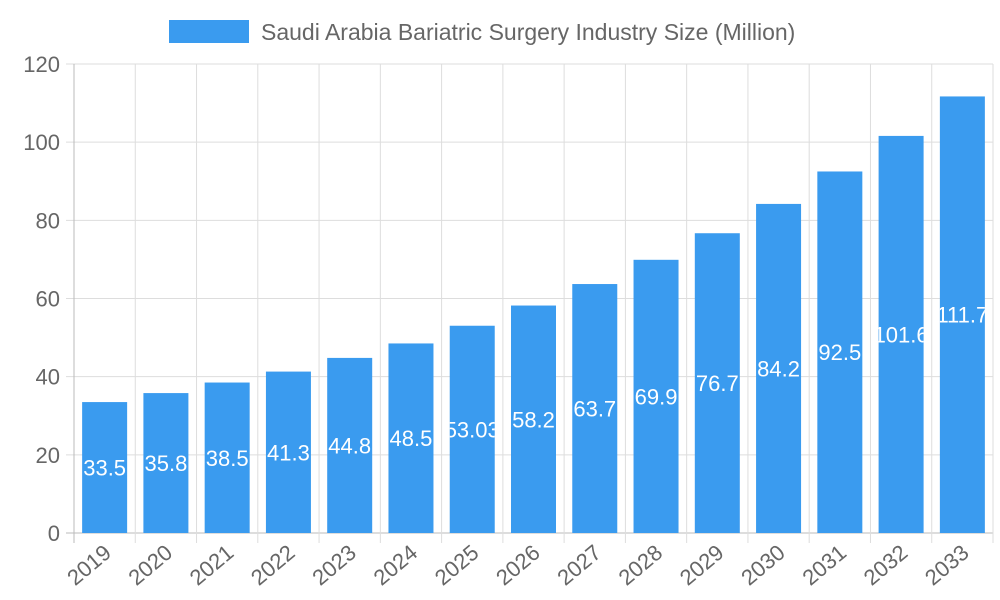  What do you see at coordinates (396, 565) in the screenshot?
I see `x-tick-label: 2024` at bounding box center [396, 565].